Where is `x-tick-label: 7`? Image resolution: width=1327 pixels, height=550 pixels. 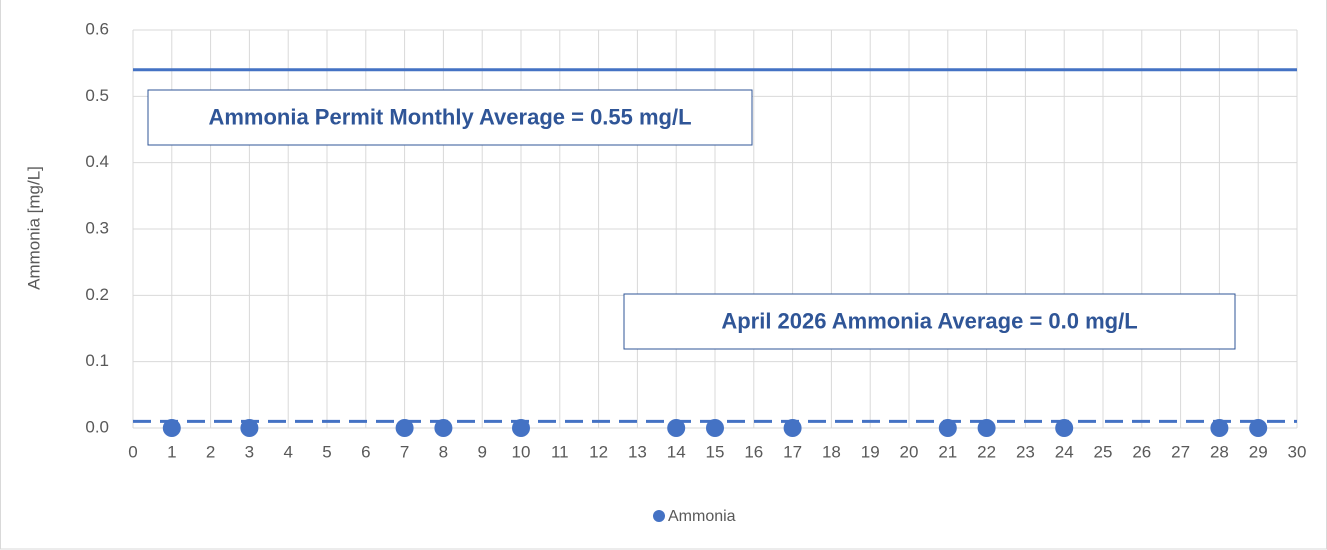 x-tick-label: 7 is located at coordinates (404, 451).